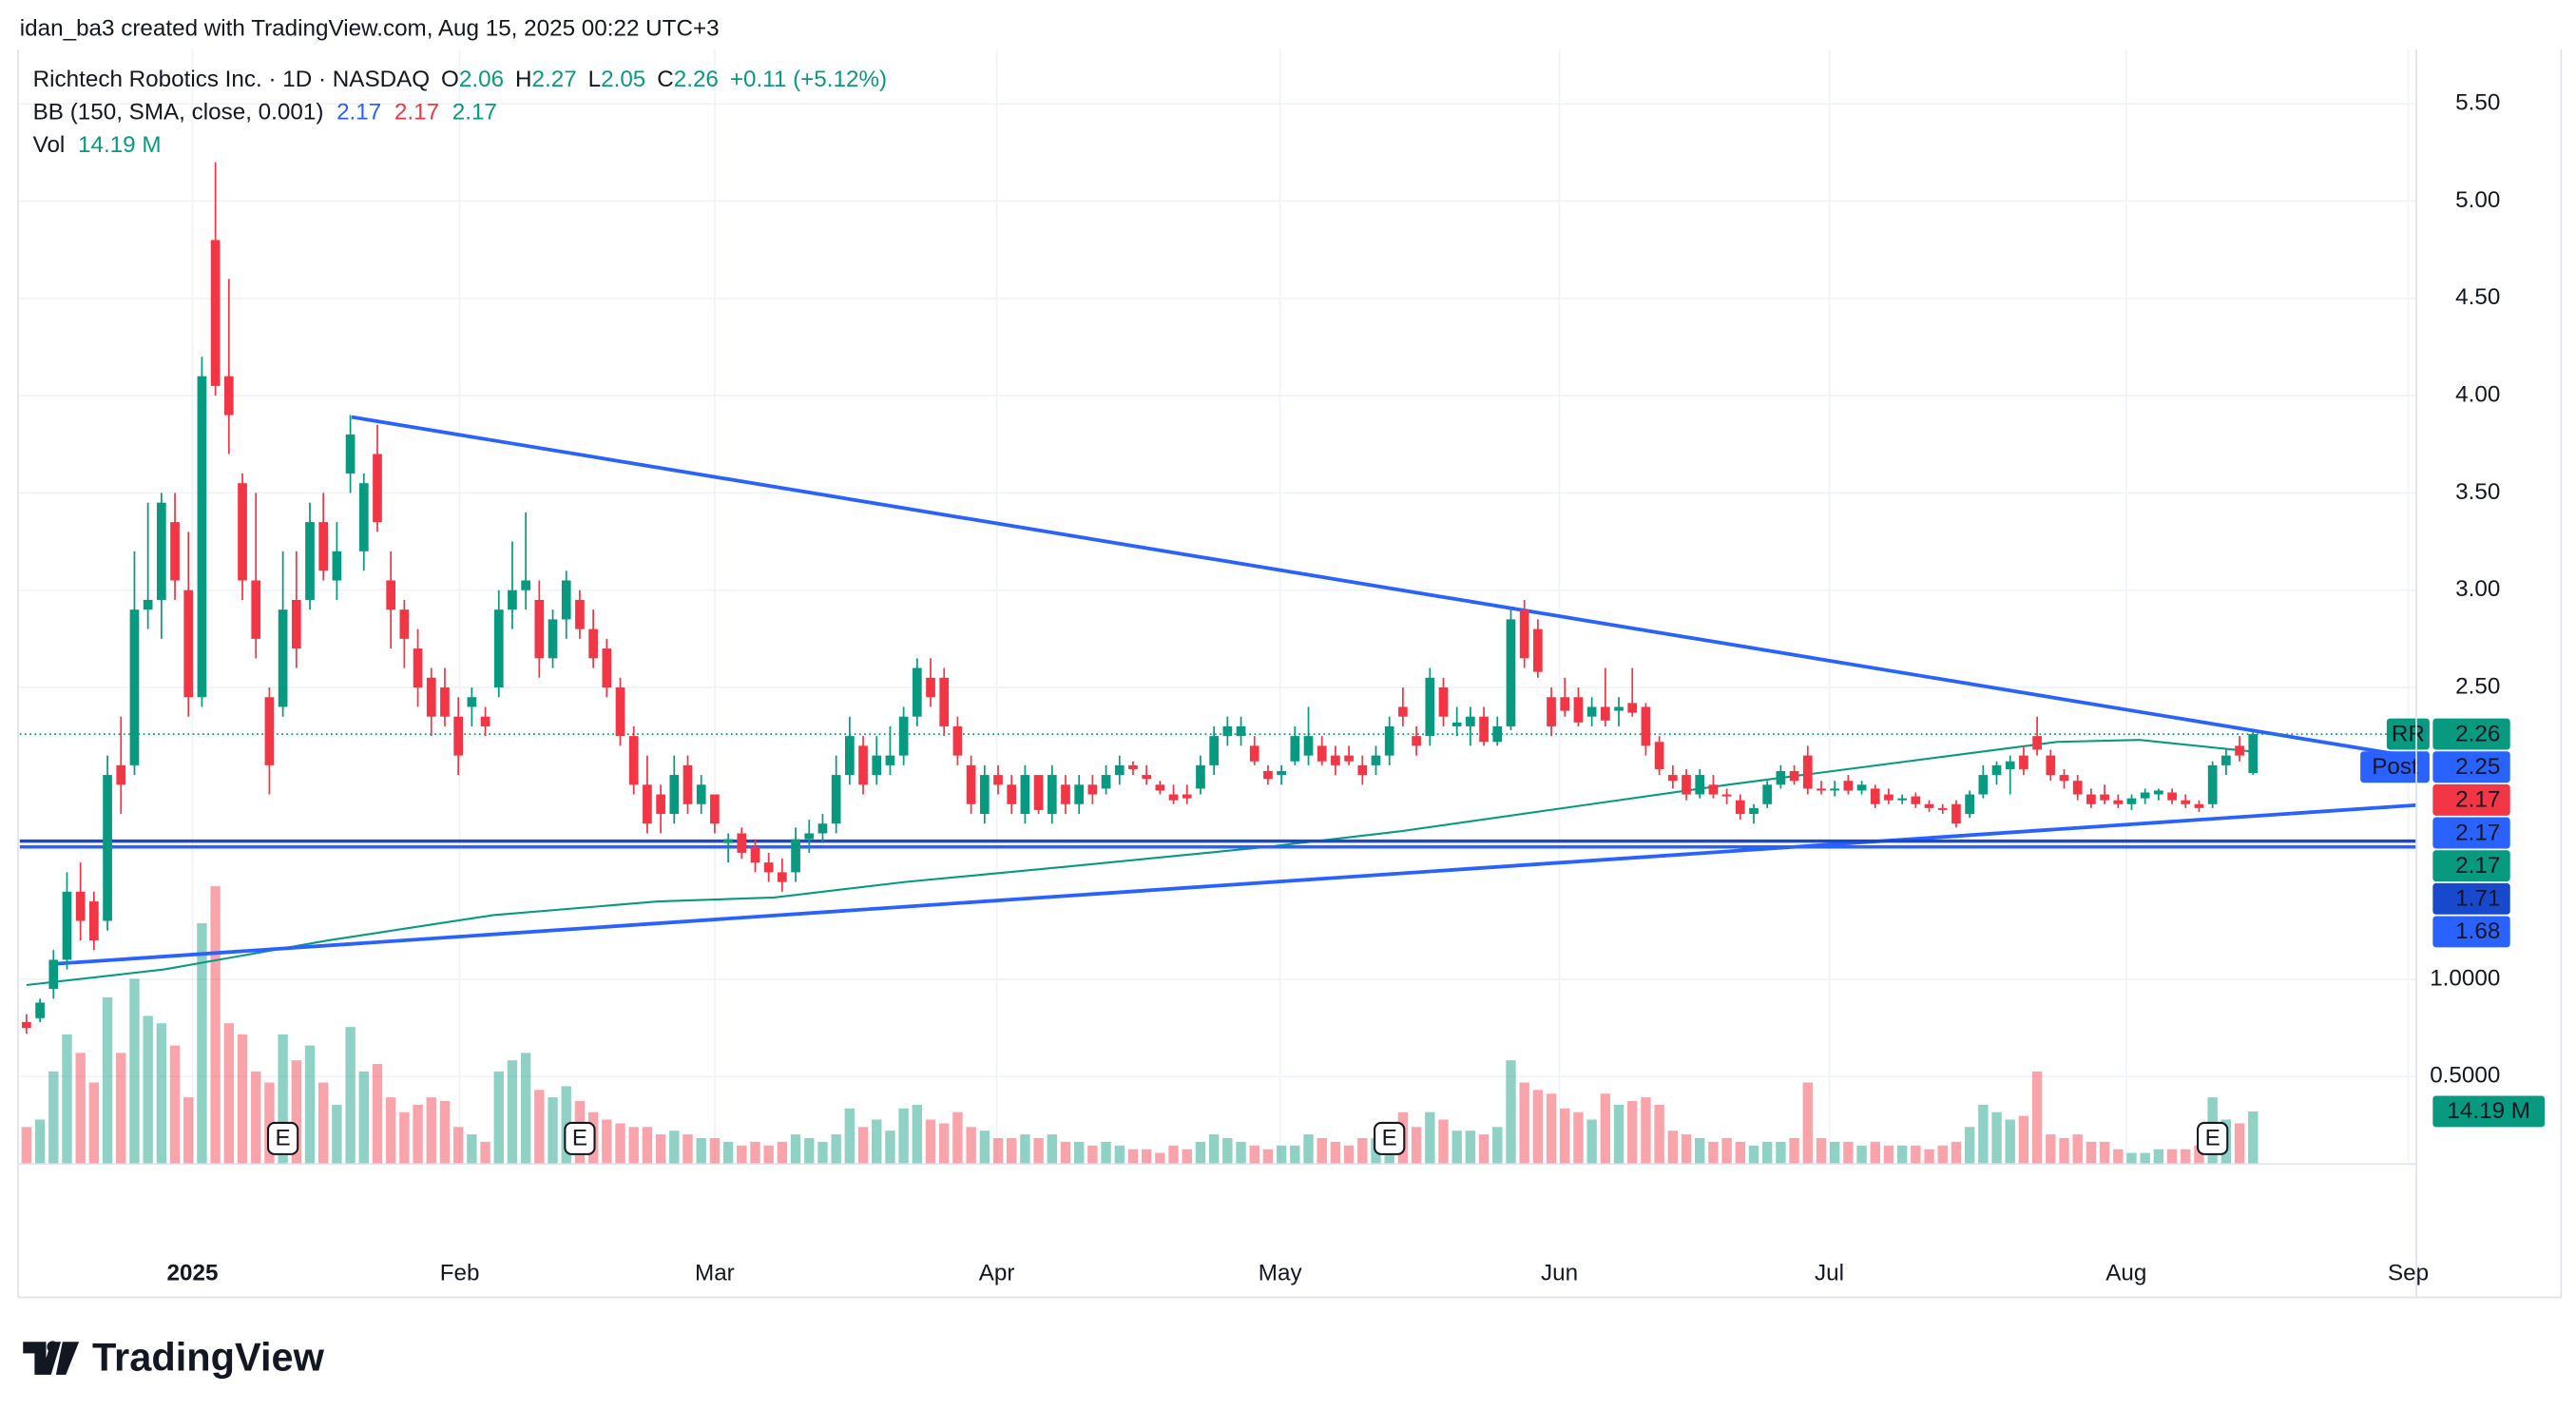  What do you see at coordinates (2478, 931) in the screenshot?
I see `price-marker-label: 1.68` at bounding box center [2478, 931].